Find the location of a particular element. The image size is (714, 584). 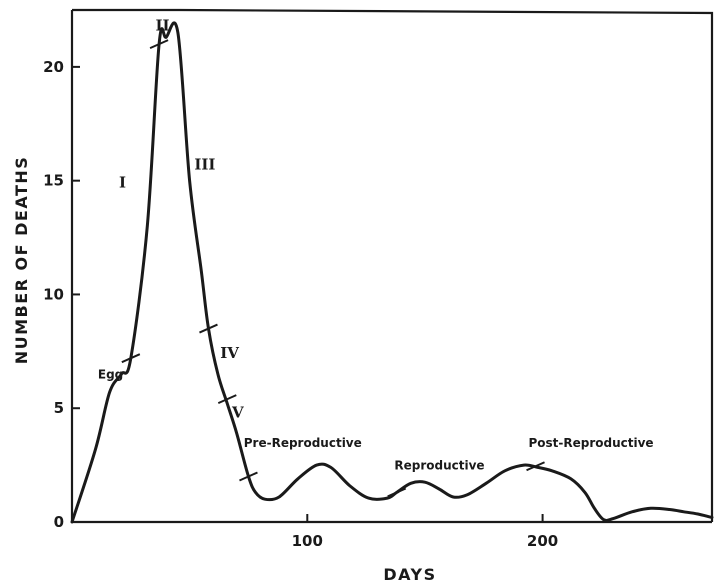

annotation-label: Post-Reproductive is located at coordinates (590, 443).